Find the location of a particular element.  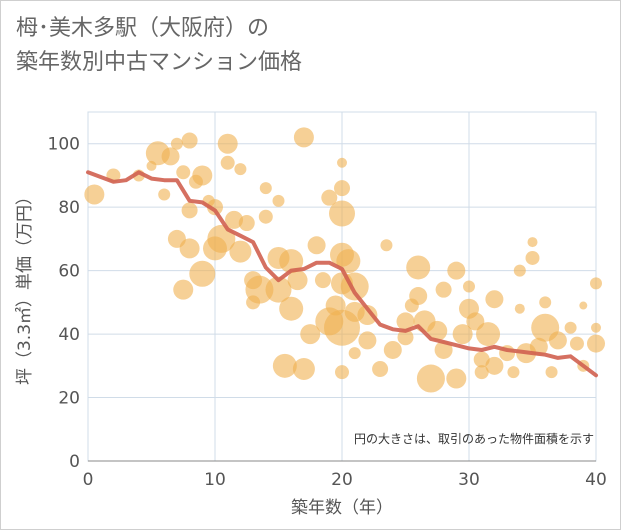

y-tick-label: 80 is located at coordinates (69, 208).